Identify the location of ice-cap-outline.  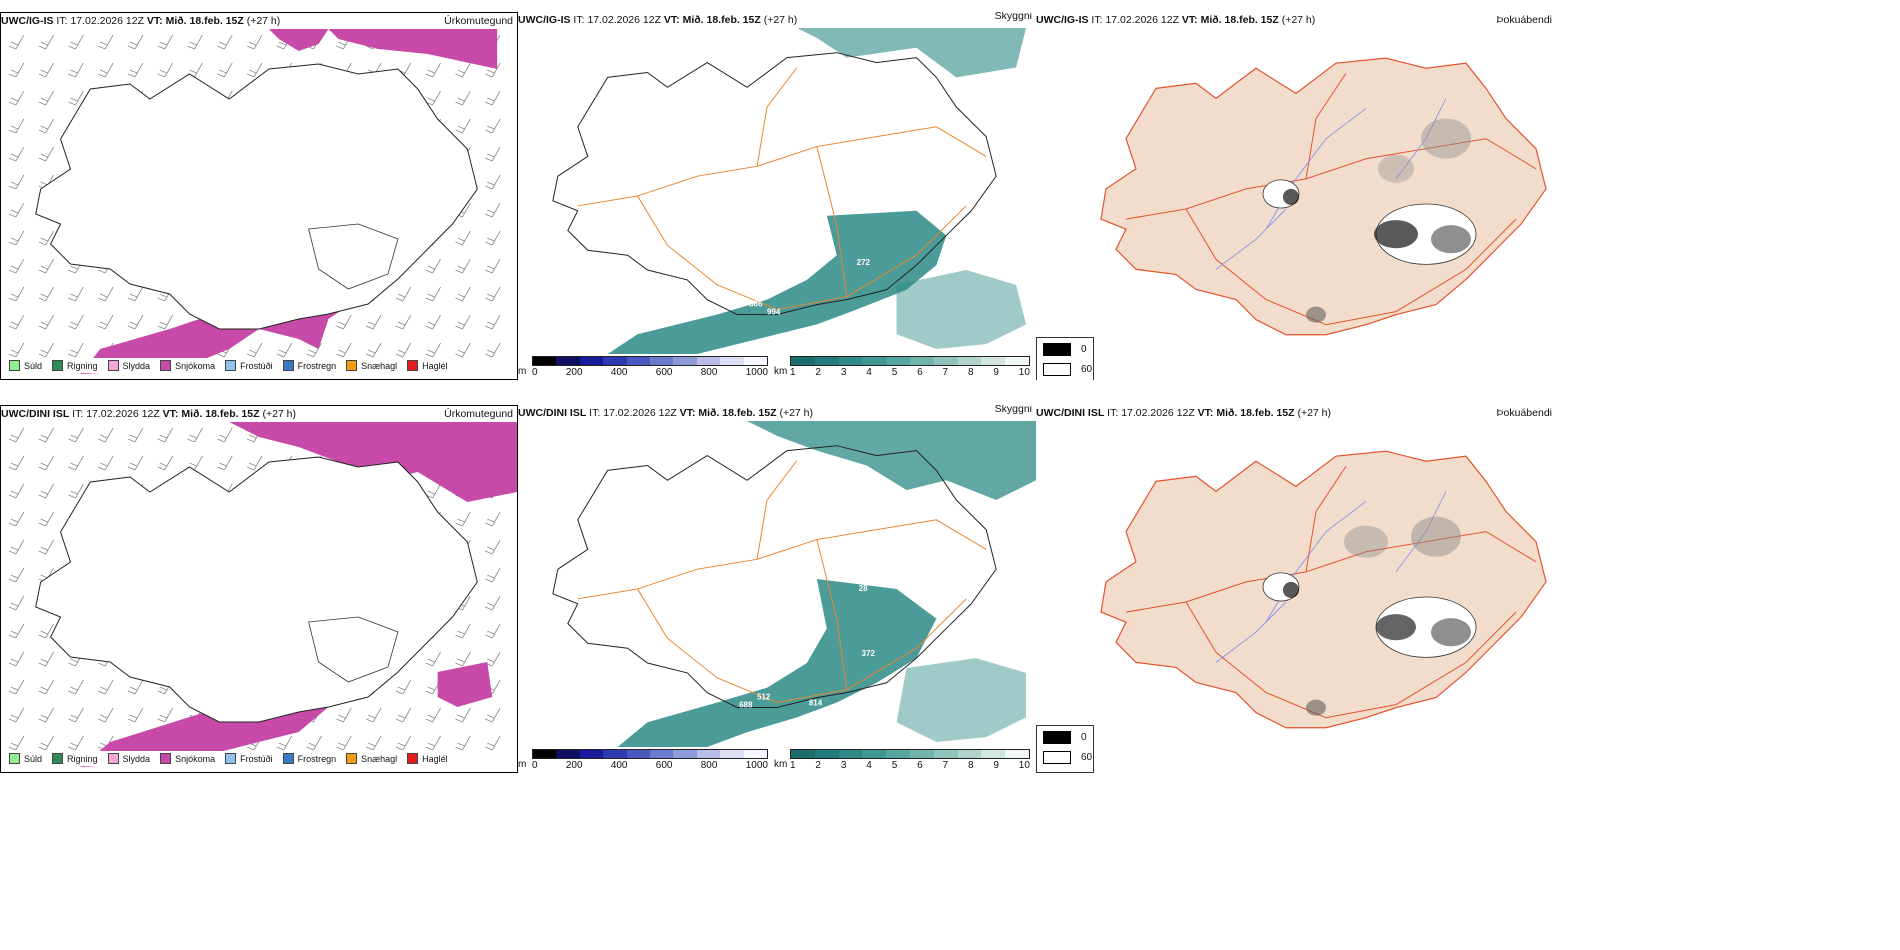
(353, 649).